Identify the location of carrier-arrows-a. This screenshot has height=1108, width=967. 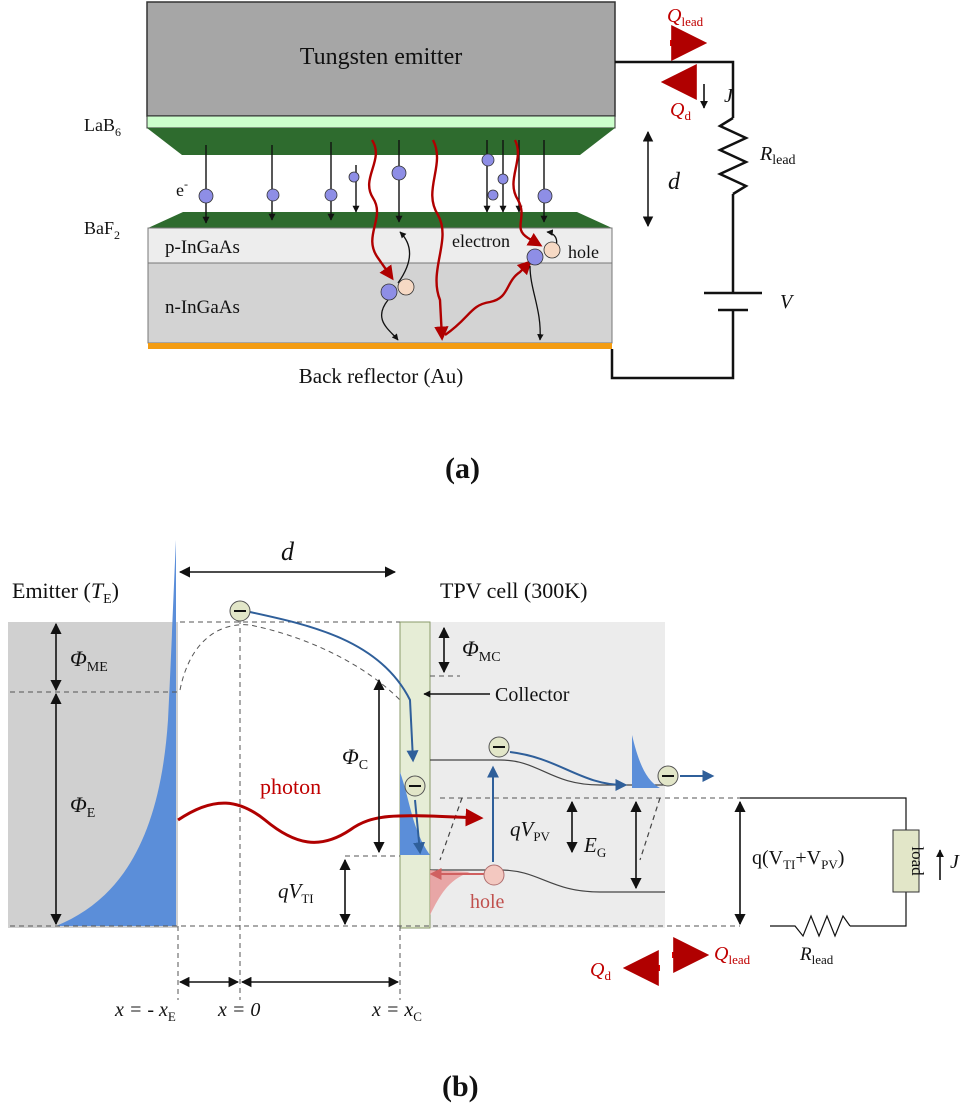
(469, 285).